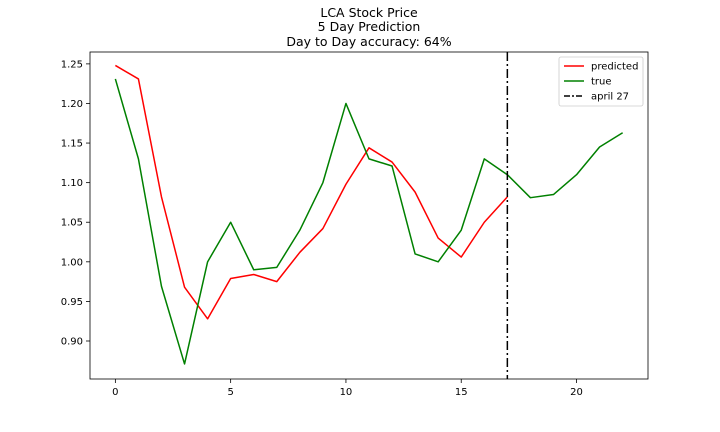 The image size is (720, 432). I want to click on x-tick-label: 15, so click(461, 392).